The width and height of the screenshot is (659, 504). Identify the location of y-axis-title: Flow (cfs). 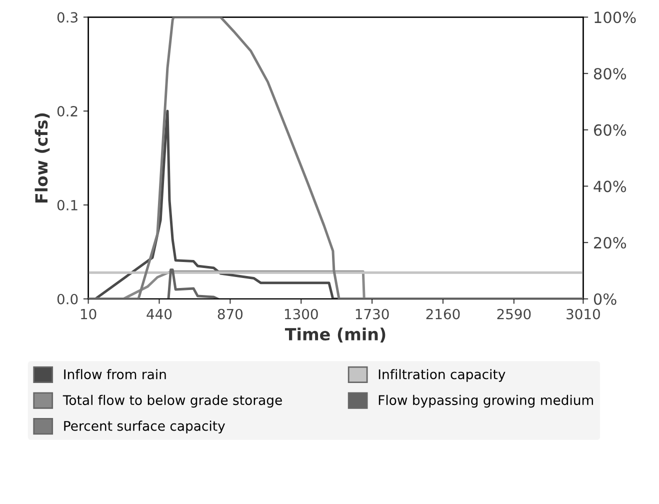
(42, 157).